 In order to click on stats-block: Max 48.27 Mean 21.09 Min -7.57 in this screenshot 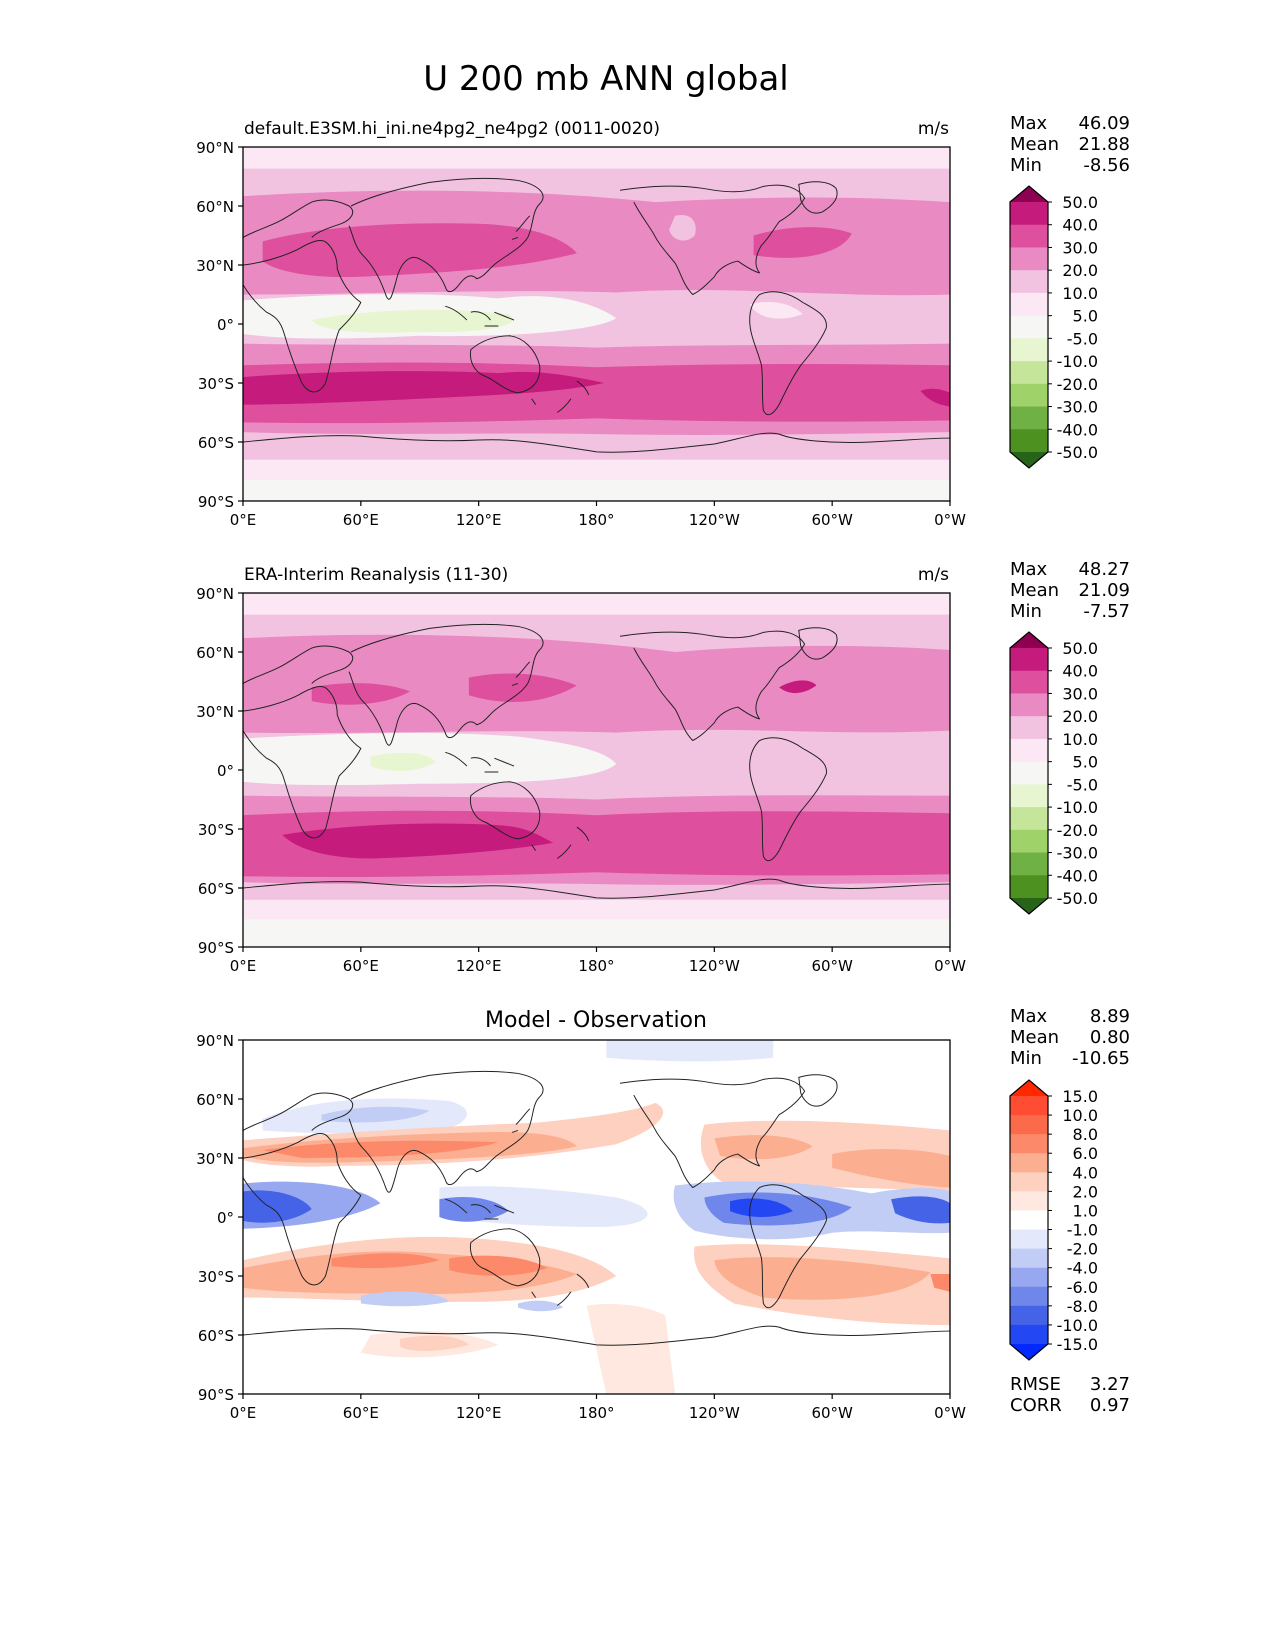, I will do `click(1070, 590)`.